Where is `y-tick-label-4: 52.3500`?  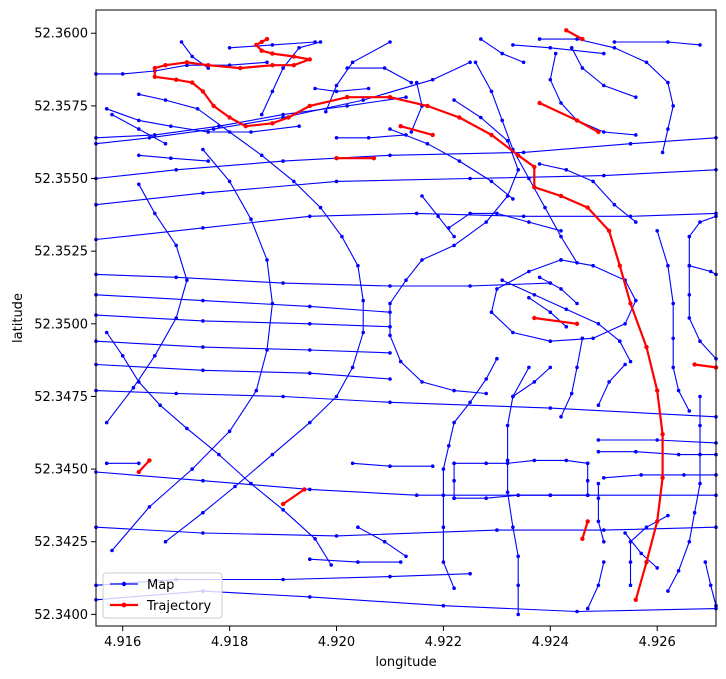 y-tick-label-4: 52.3500 is located at coordinates (61, 324).